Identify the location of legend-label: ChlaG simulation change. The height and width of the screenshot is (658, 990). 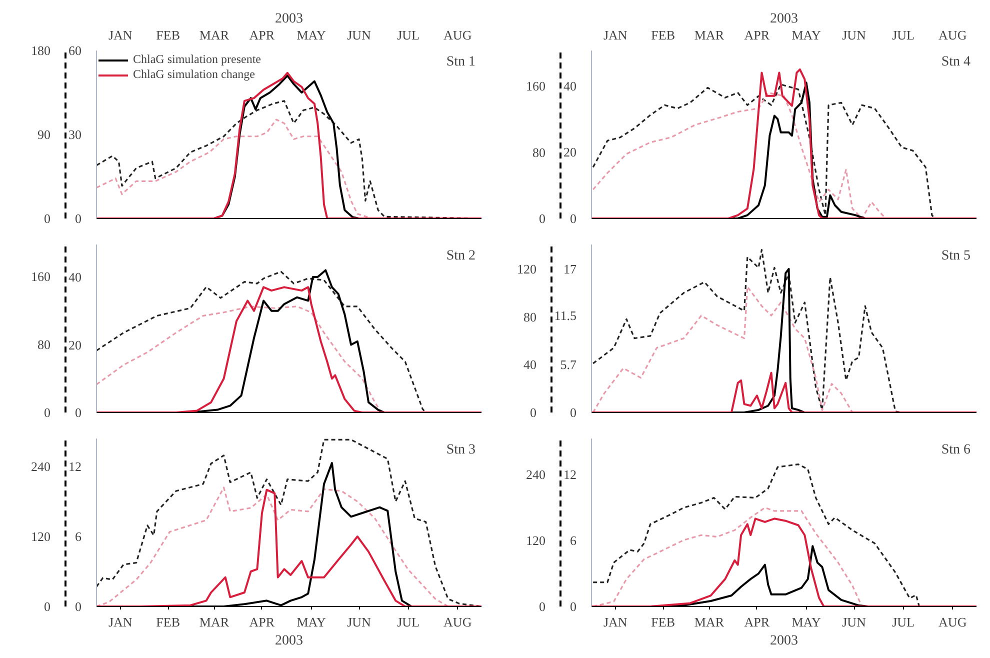
(194, 74).